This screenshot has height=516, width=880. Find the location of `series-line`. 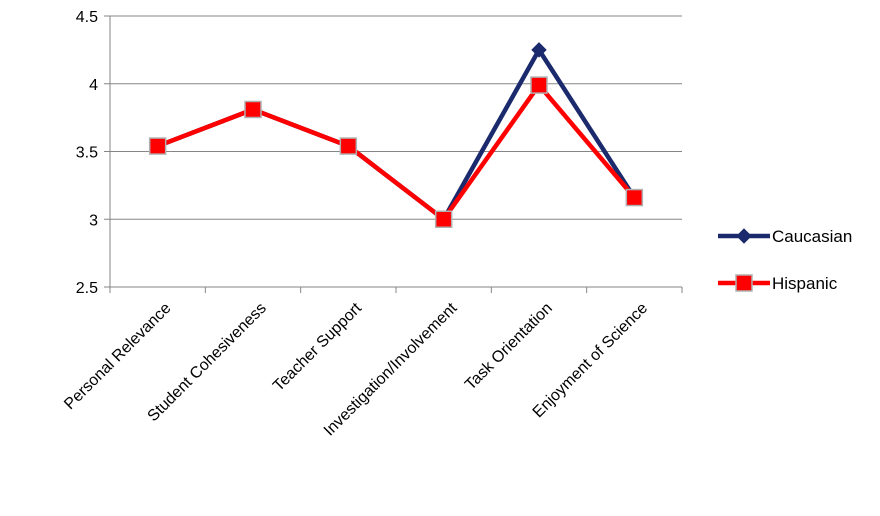

series-line is located at coordinates (396, 152).